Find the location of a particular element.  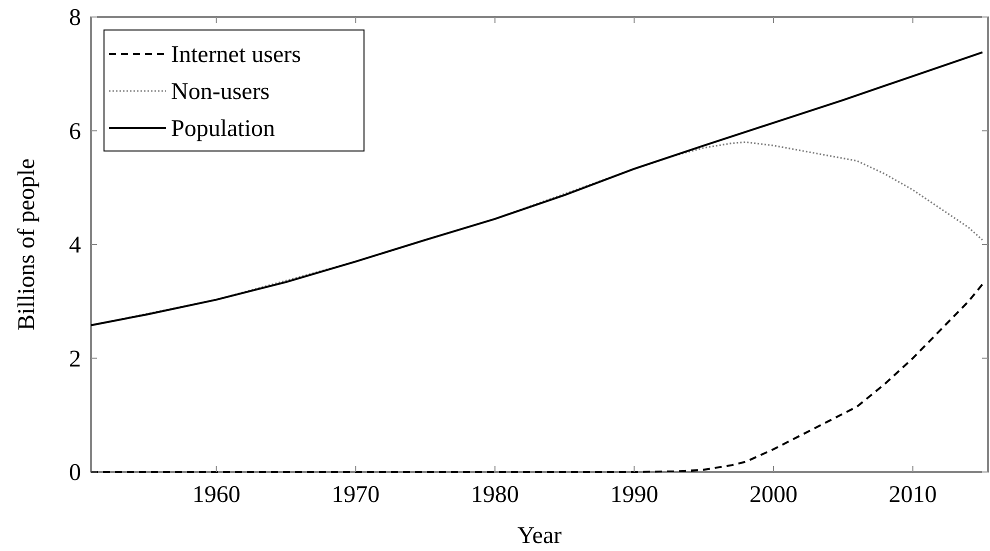

y-tick-label: 2 is located at coordinates (75, 359).